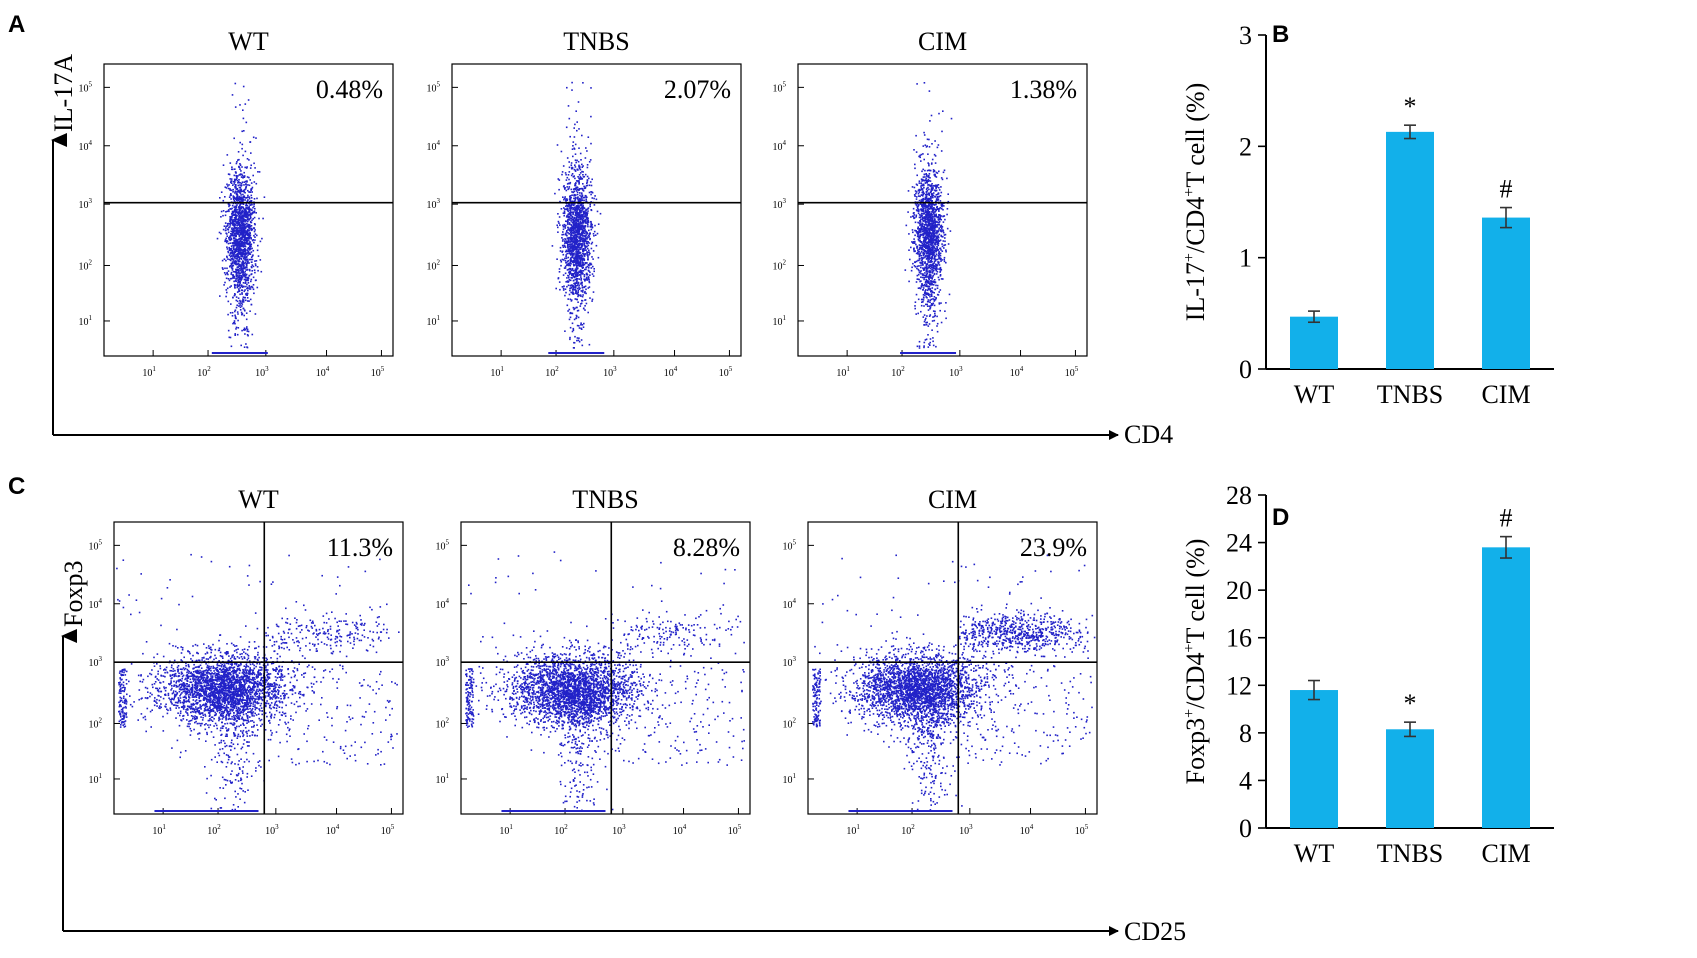 The width and height of the screenshot is (1697, 958). What do you see at coordinates (393, 827) in the screenshot?
I see `x-tick-exponent: 5` at bounding box center [393, 827].